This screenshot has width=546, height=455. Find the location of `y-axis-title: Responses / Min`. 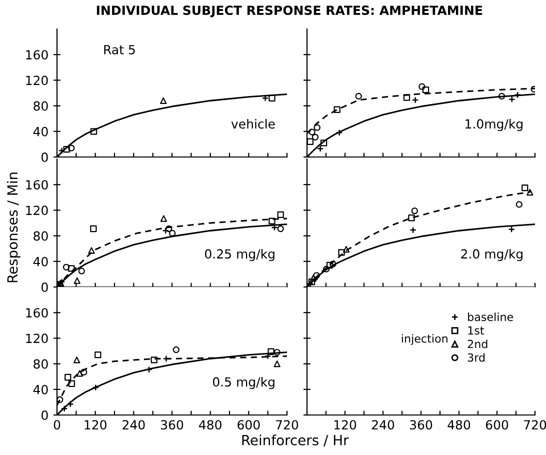

y-axis-title: Responses / Min is located at coordinates (13, 227).